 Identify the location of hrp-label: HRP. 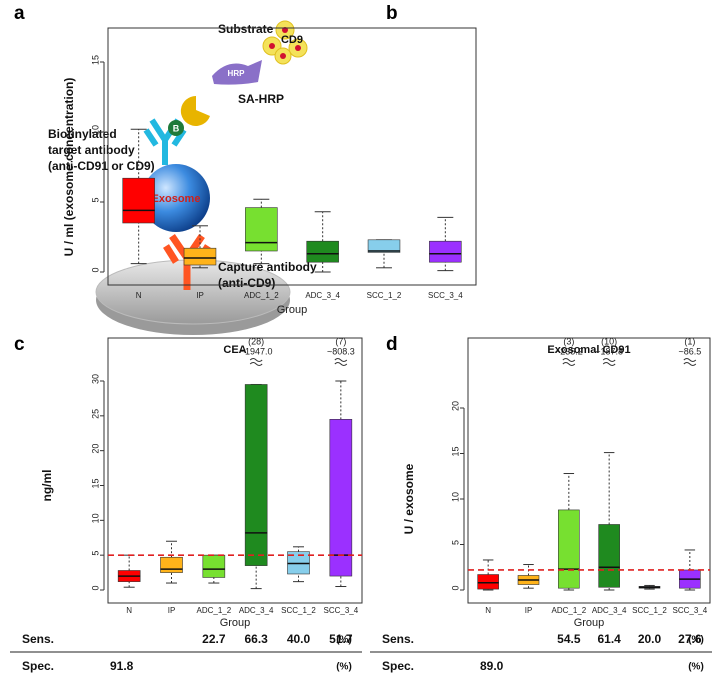
(237, 73).